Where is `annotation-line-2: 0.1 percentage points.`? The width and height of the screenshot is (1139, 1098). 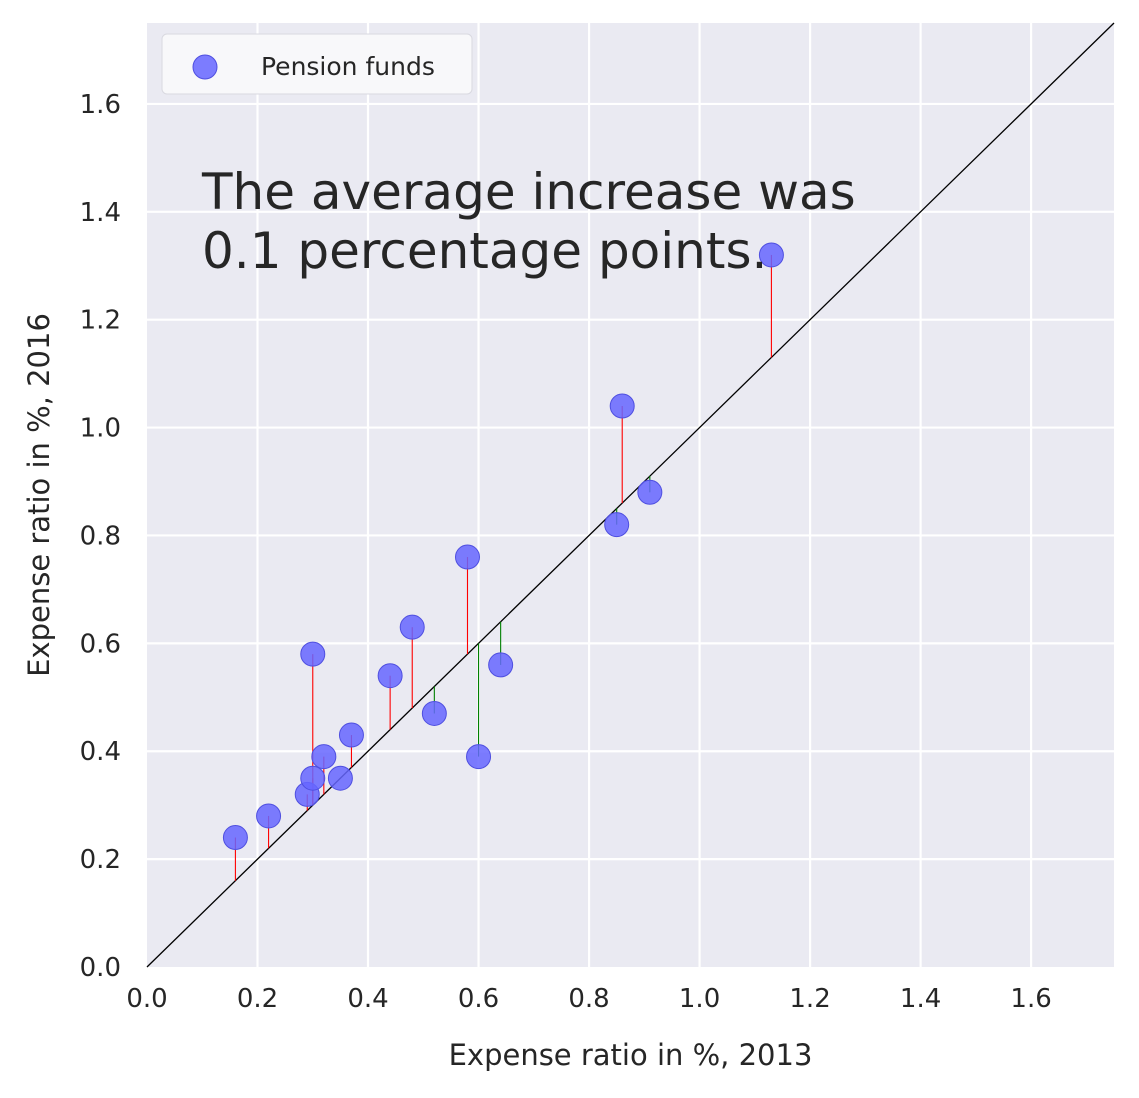
annotation-line-2: 0.1 percentage points. is located at coordinates (484, 251).